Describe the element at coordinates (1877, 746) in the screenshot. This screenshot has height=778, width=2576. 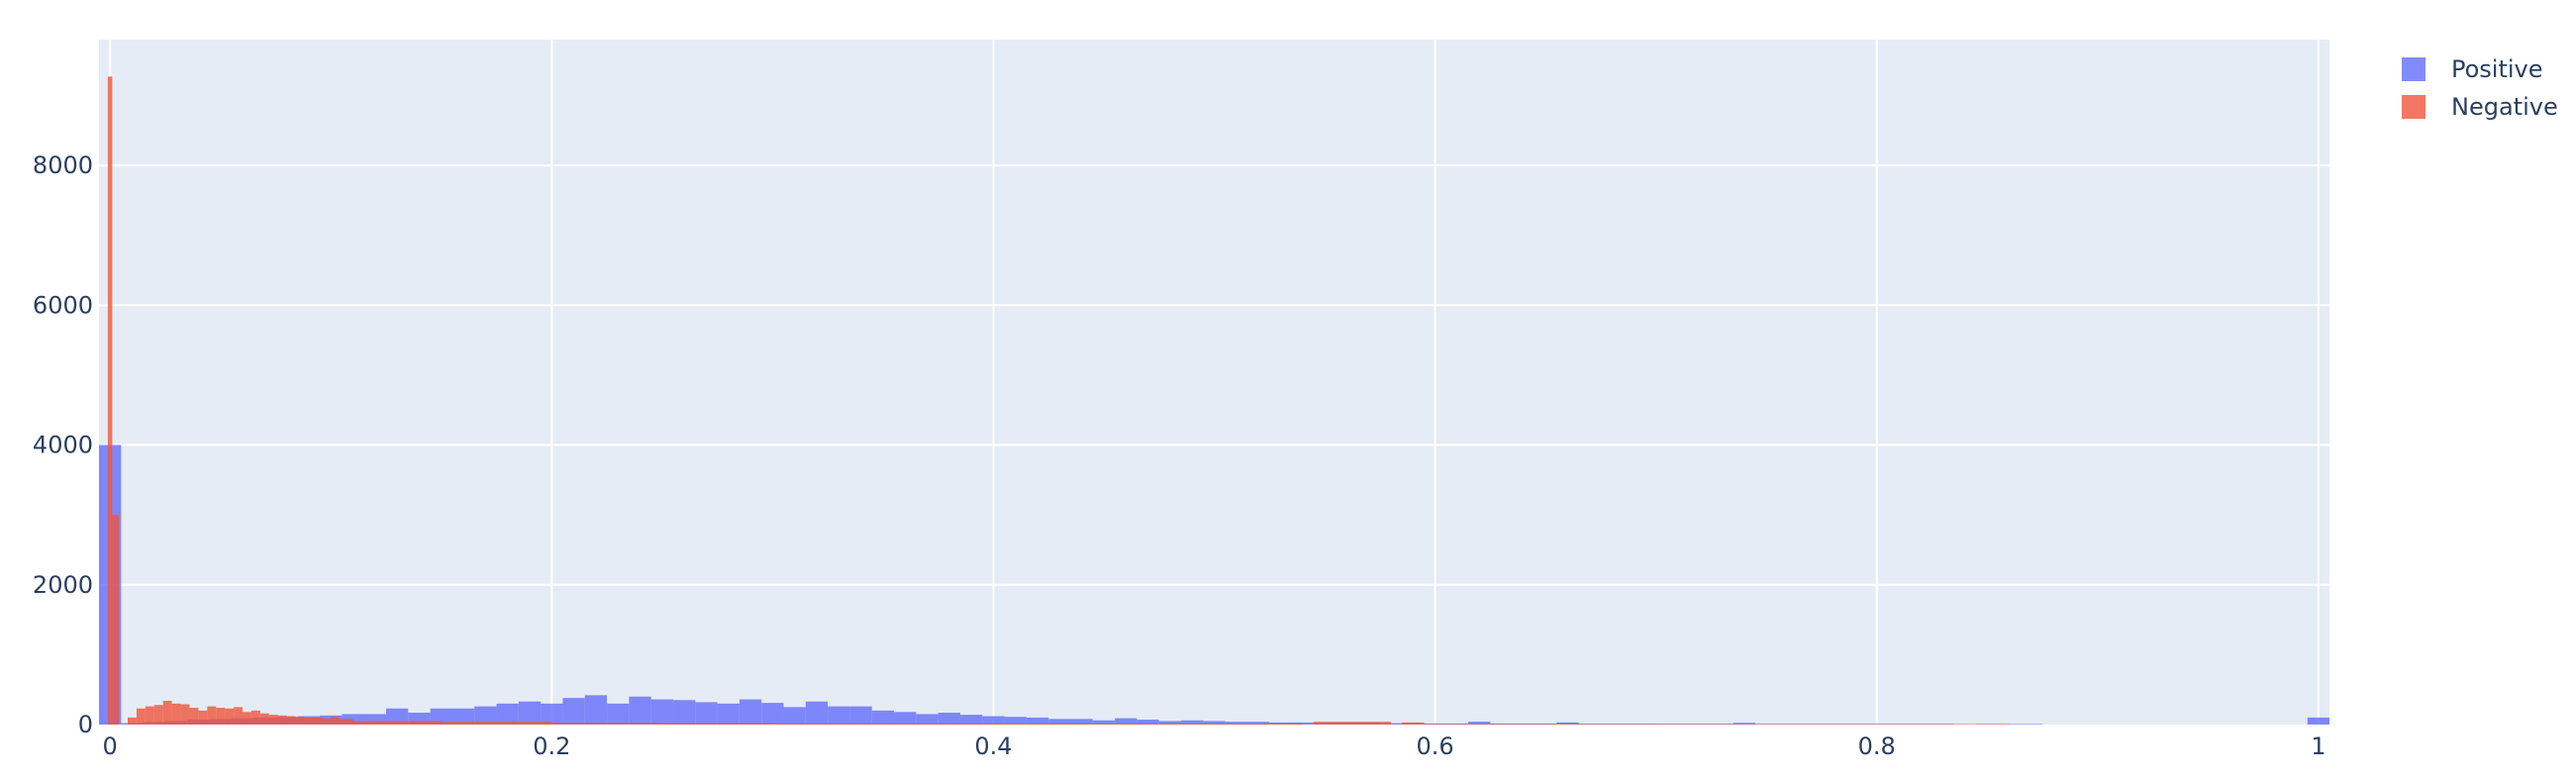
I see `x-tick-label: 0.8` at that location.